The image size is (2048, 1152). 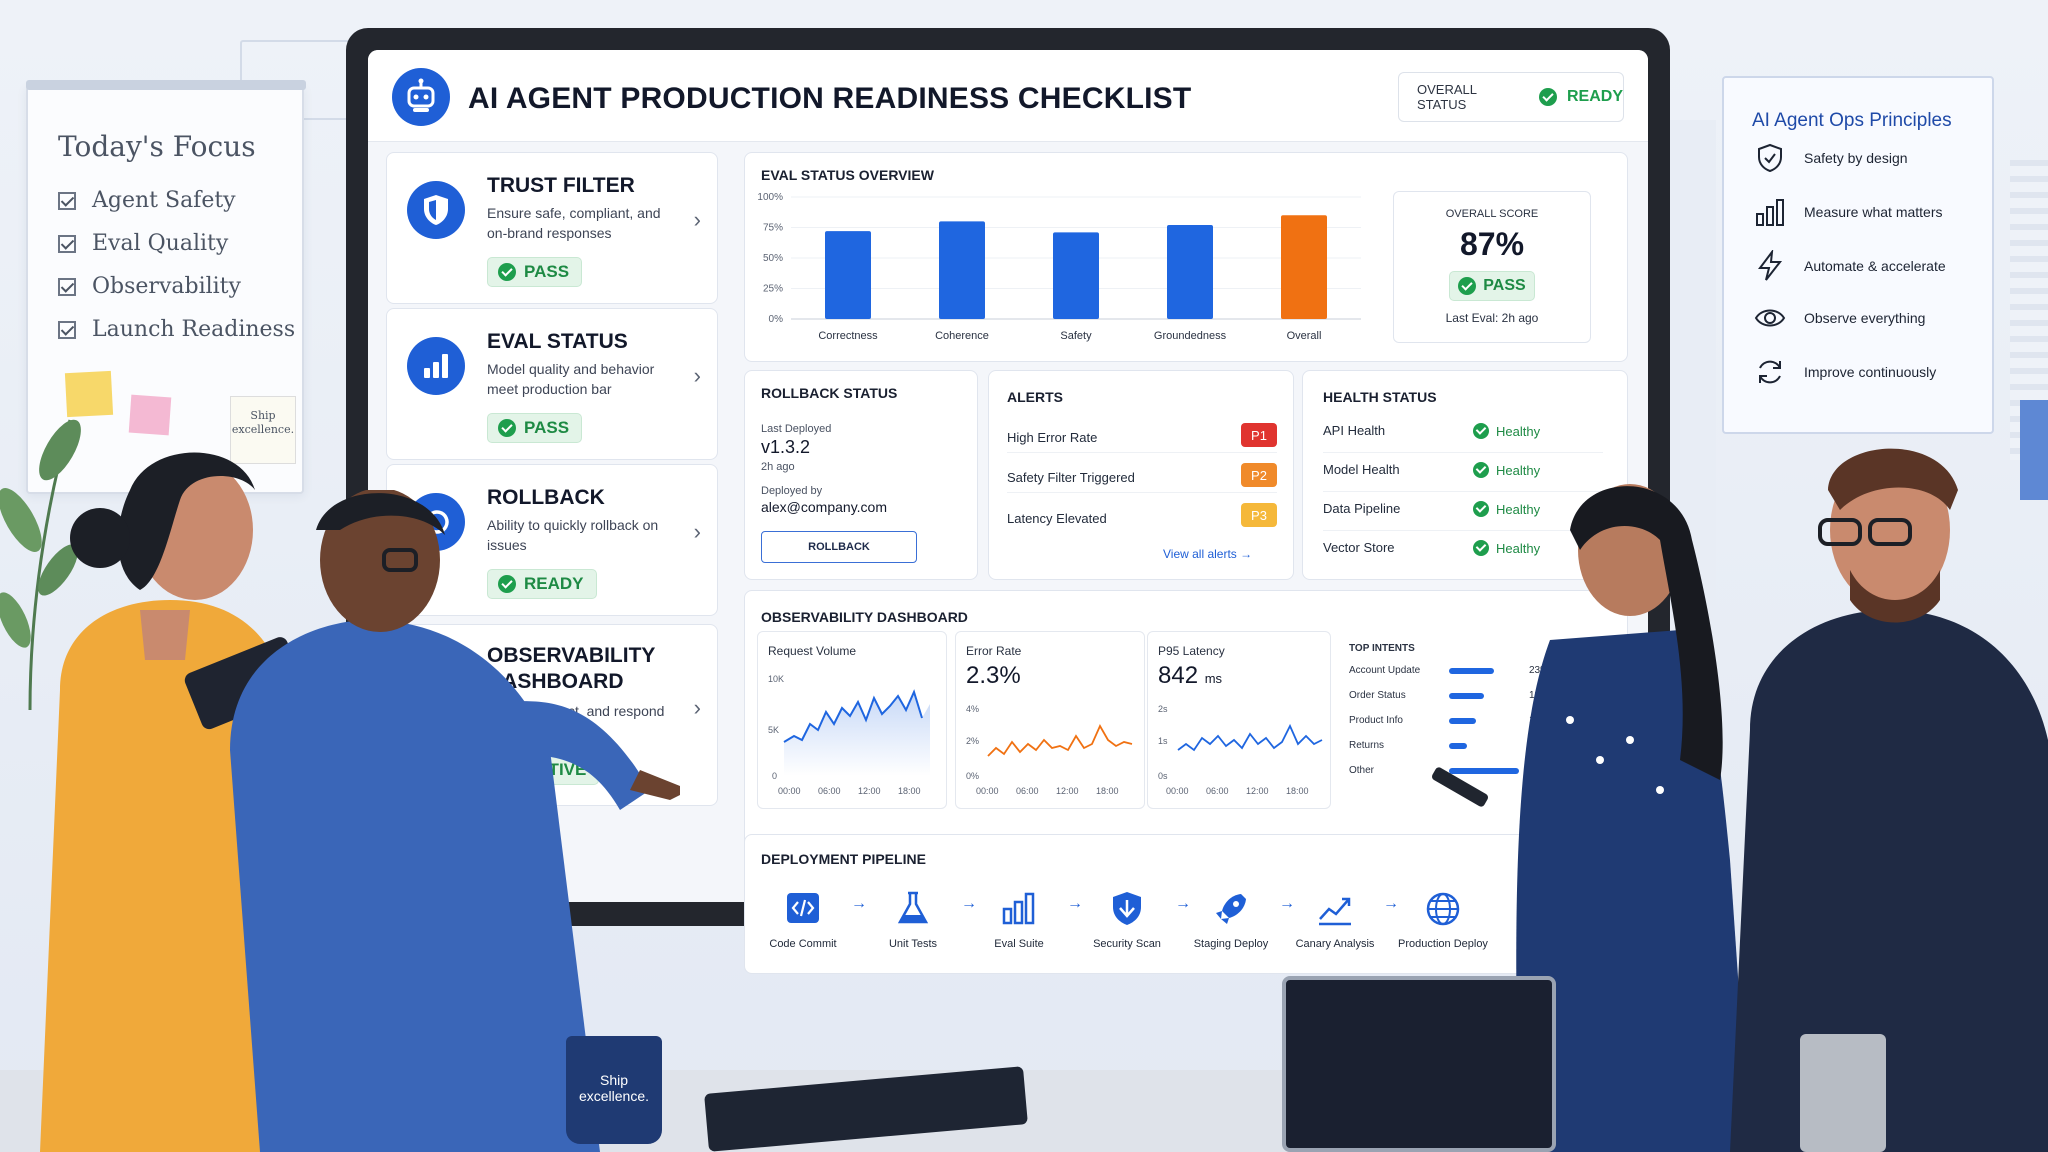 I want to click on x-tick-label: Correctness, so click(x=848, y=336).